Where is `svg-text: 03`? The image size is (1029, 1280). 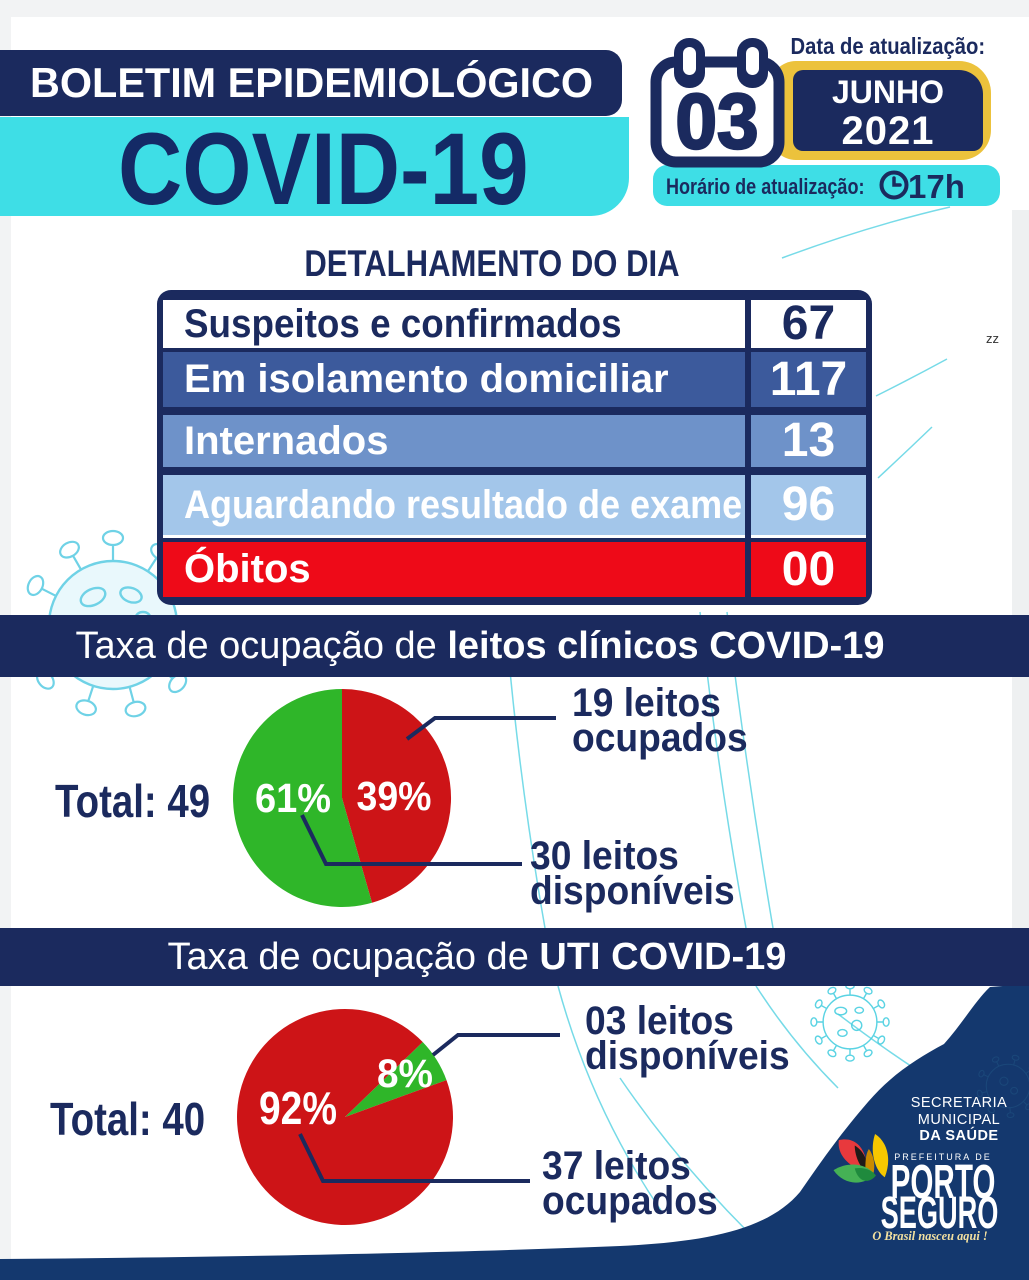
svg-text: 03 is located at coordinates (717, 121).